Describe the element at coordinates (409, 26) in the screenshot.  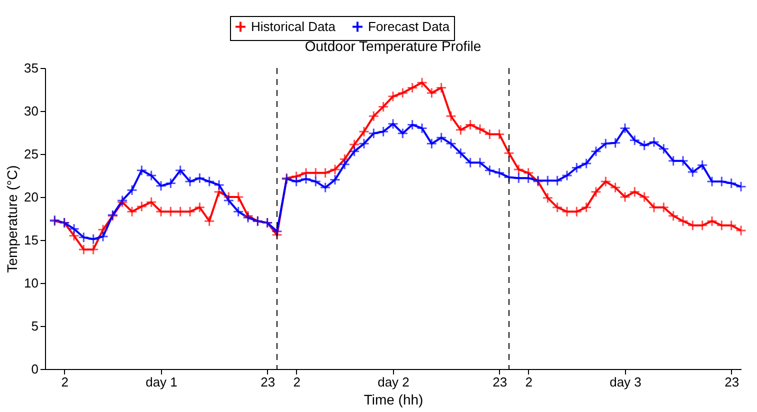
I see `legend-label: Forecast Data` at that location.